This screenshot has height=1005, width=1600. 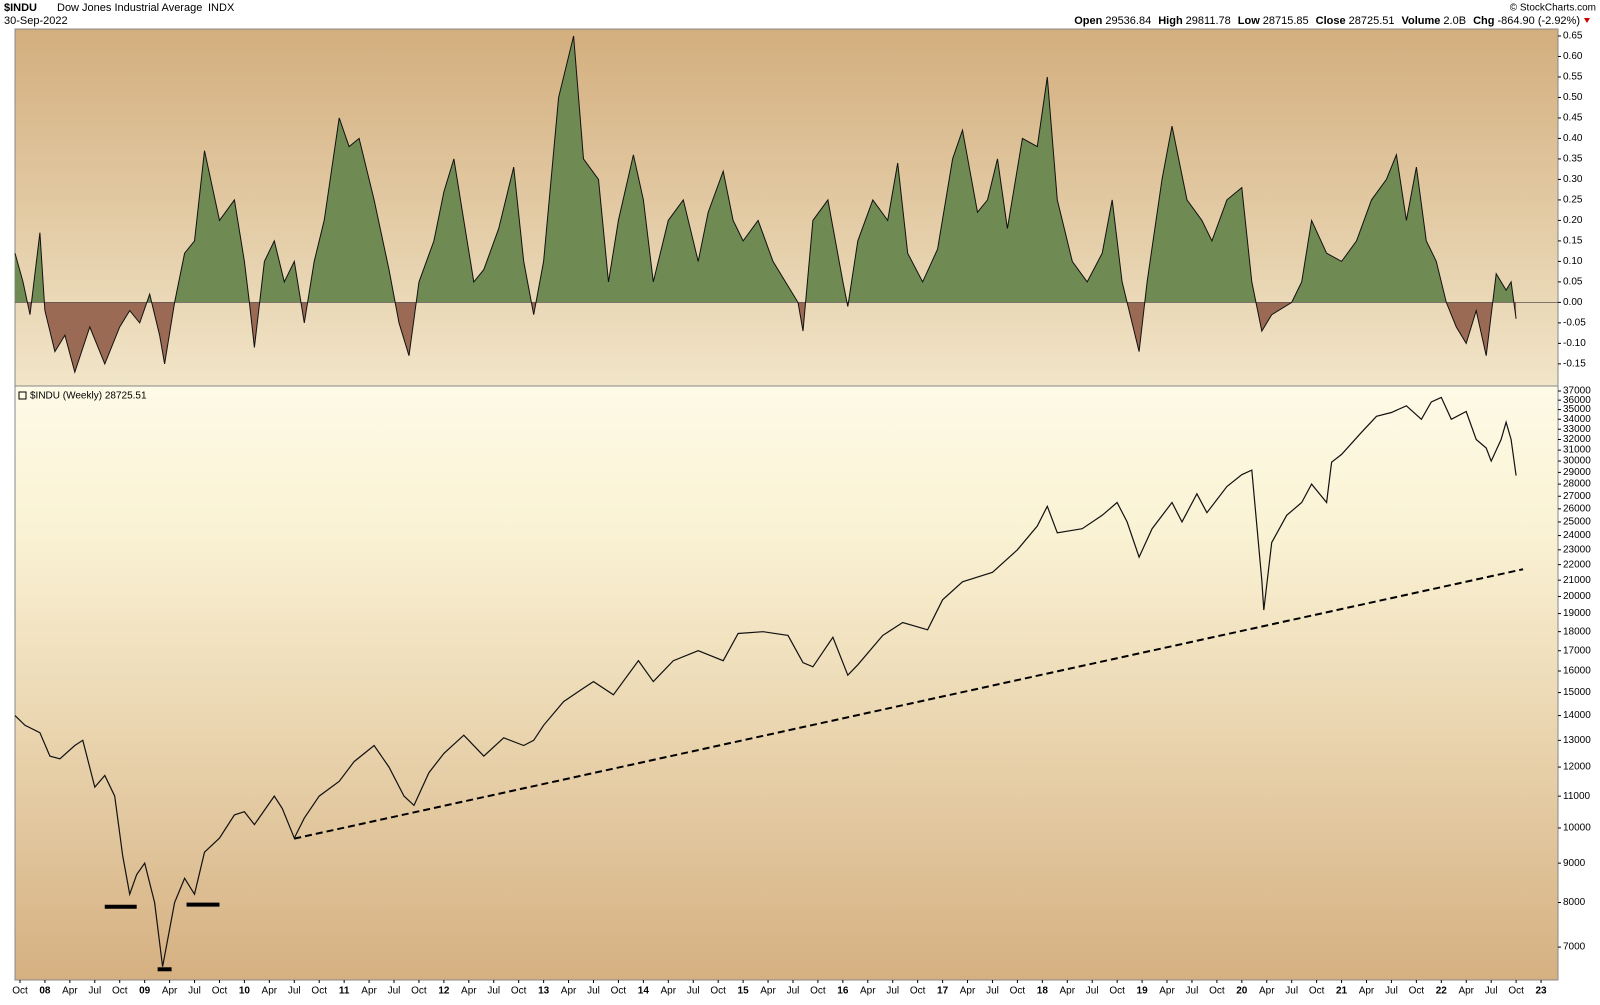 What do you see at coordinates (1143, 991) in the screenshot?
I see `x-tick-label: 19` at bounding box center [1143, 991].